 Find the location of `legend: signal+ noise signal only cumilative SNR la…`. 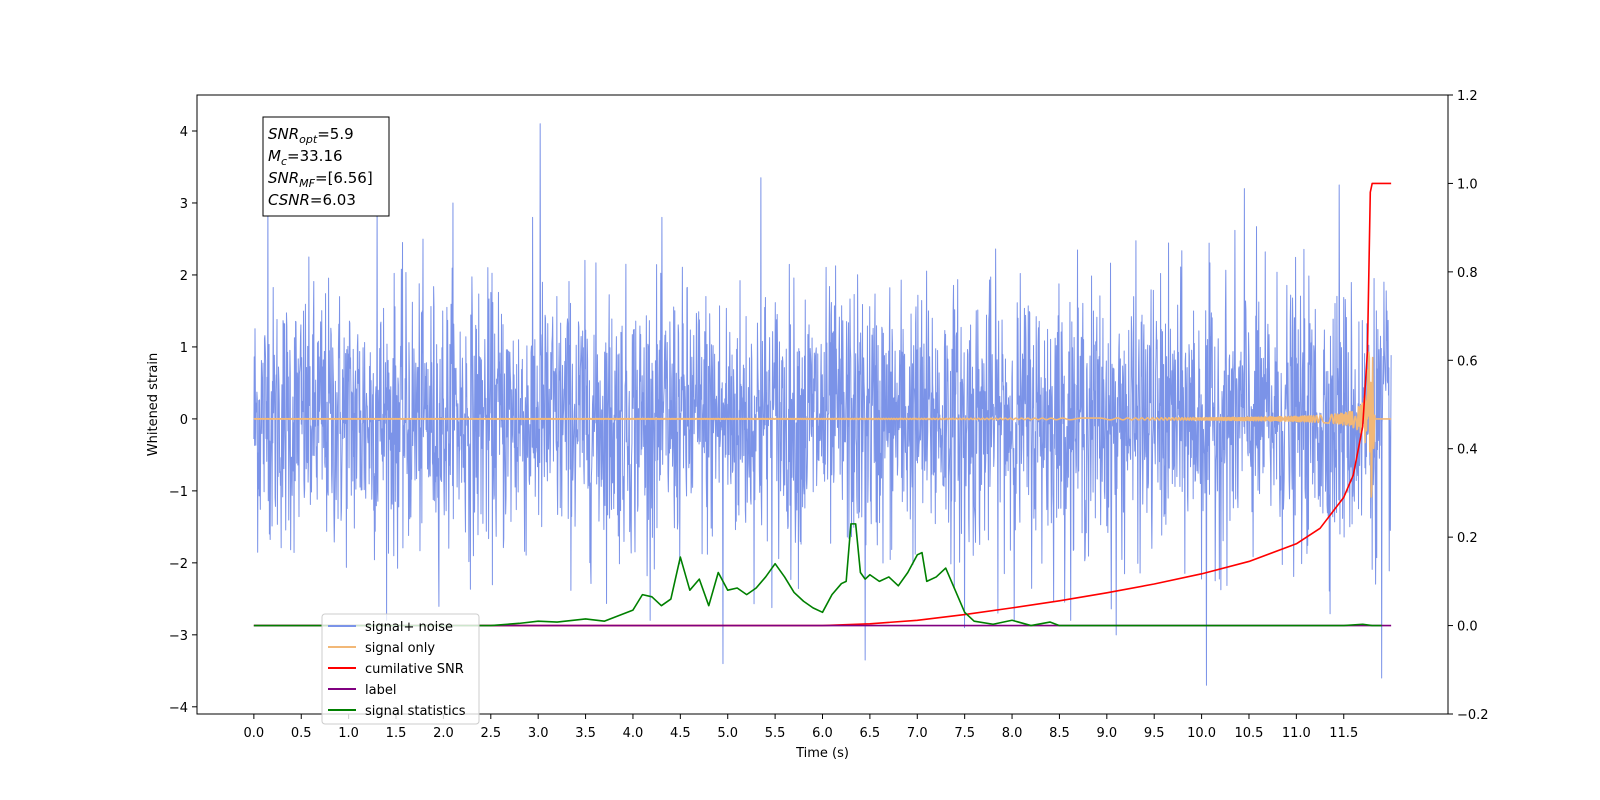

legend: signal+ noise signal only cumilative SNR la… is located at coordinates (400, 669).